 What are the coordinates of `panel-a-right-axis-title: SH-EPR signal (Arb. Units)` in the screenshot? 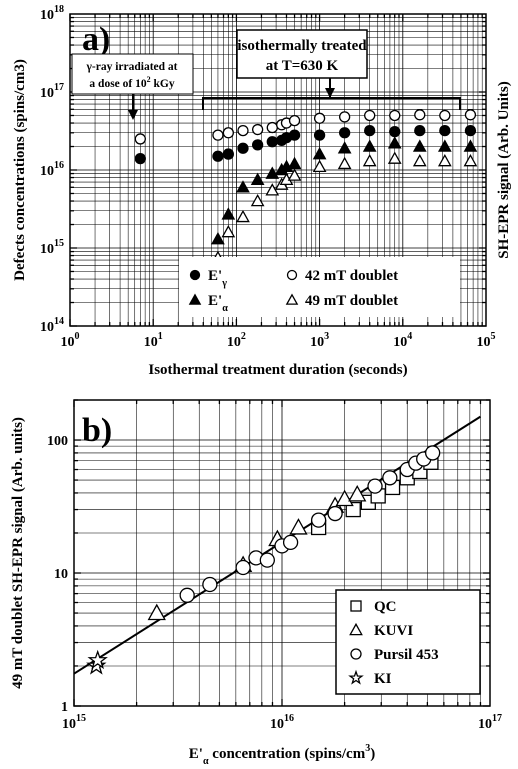 It's located at (504, 170).